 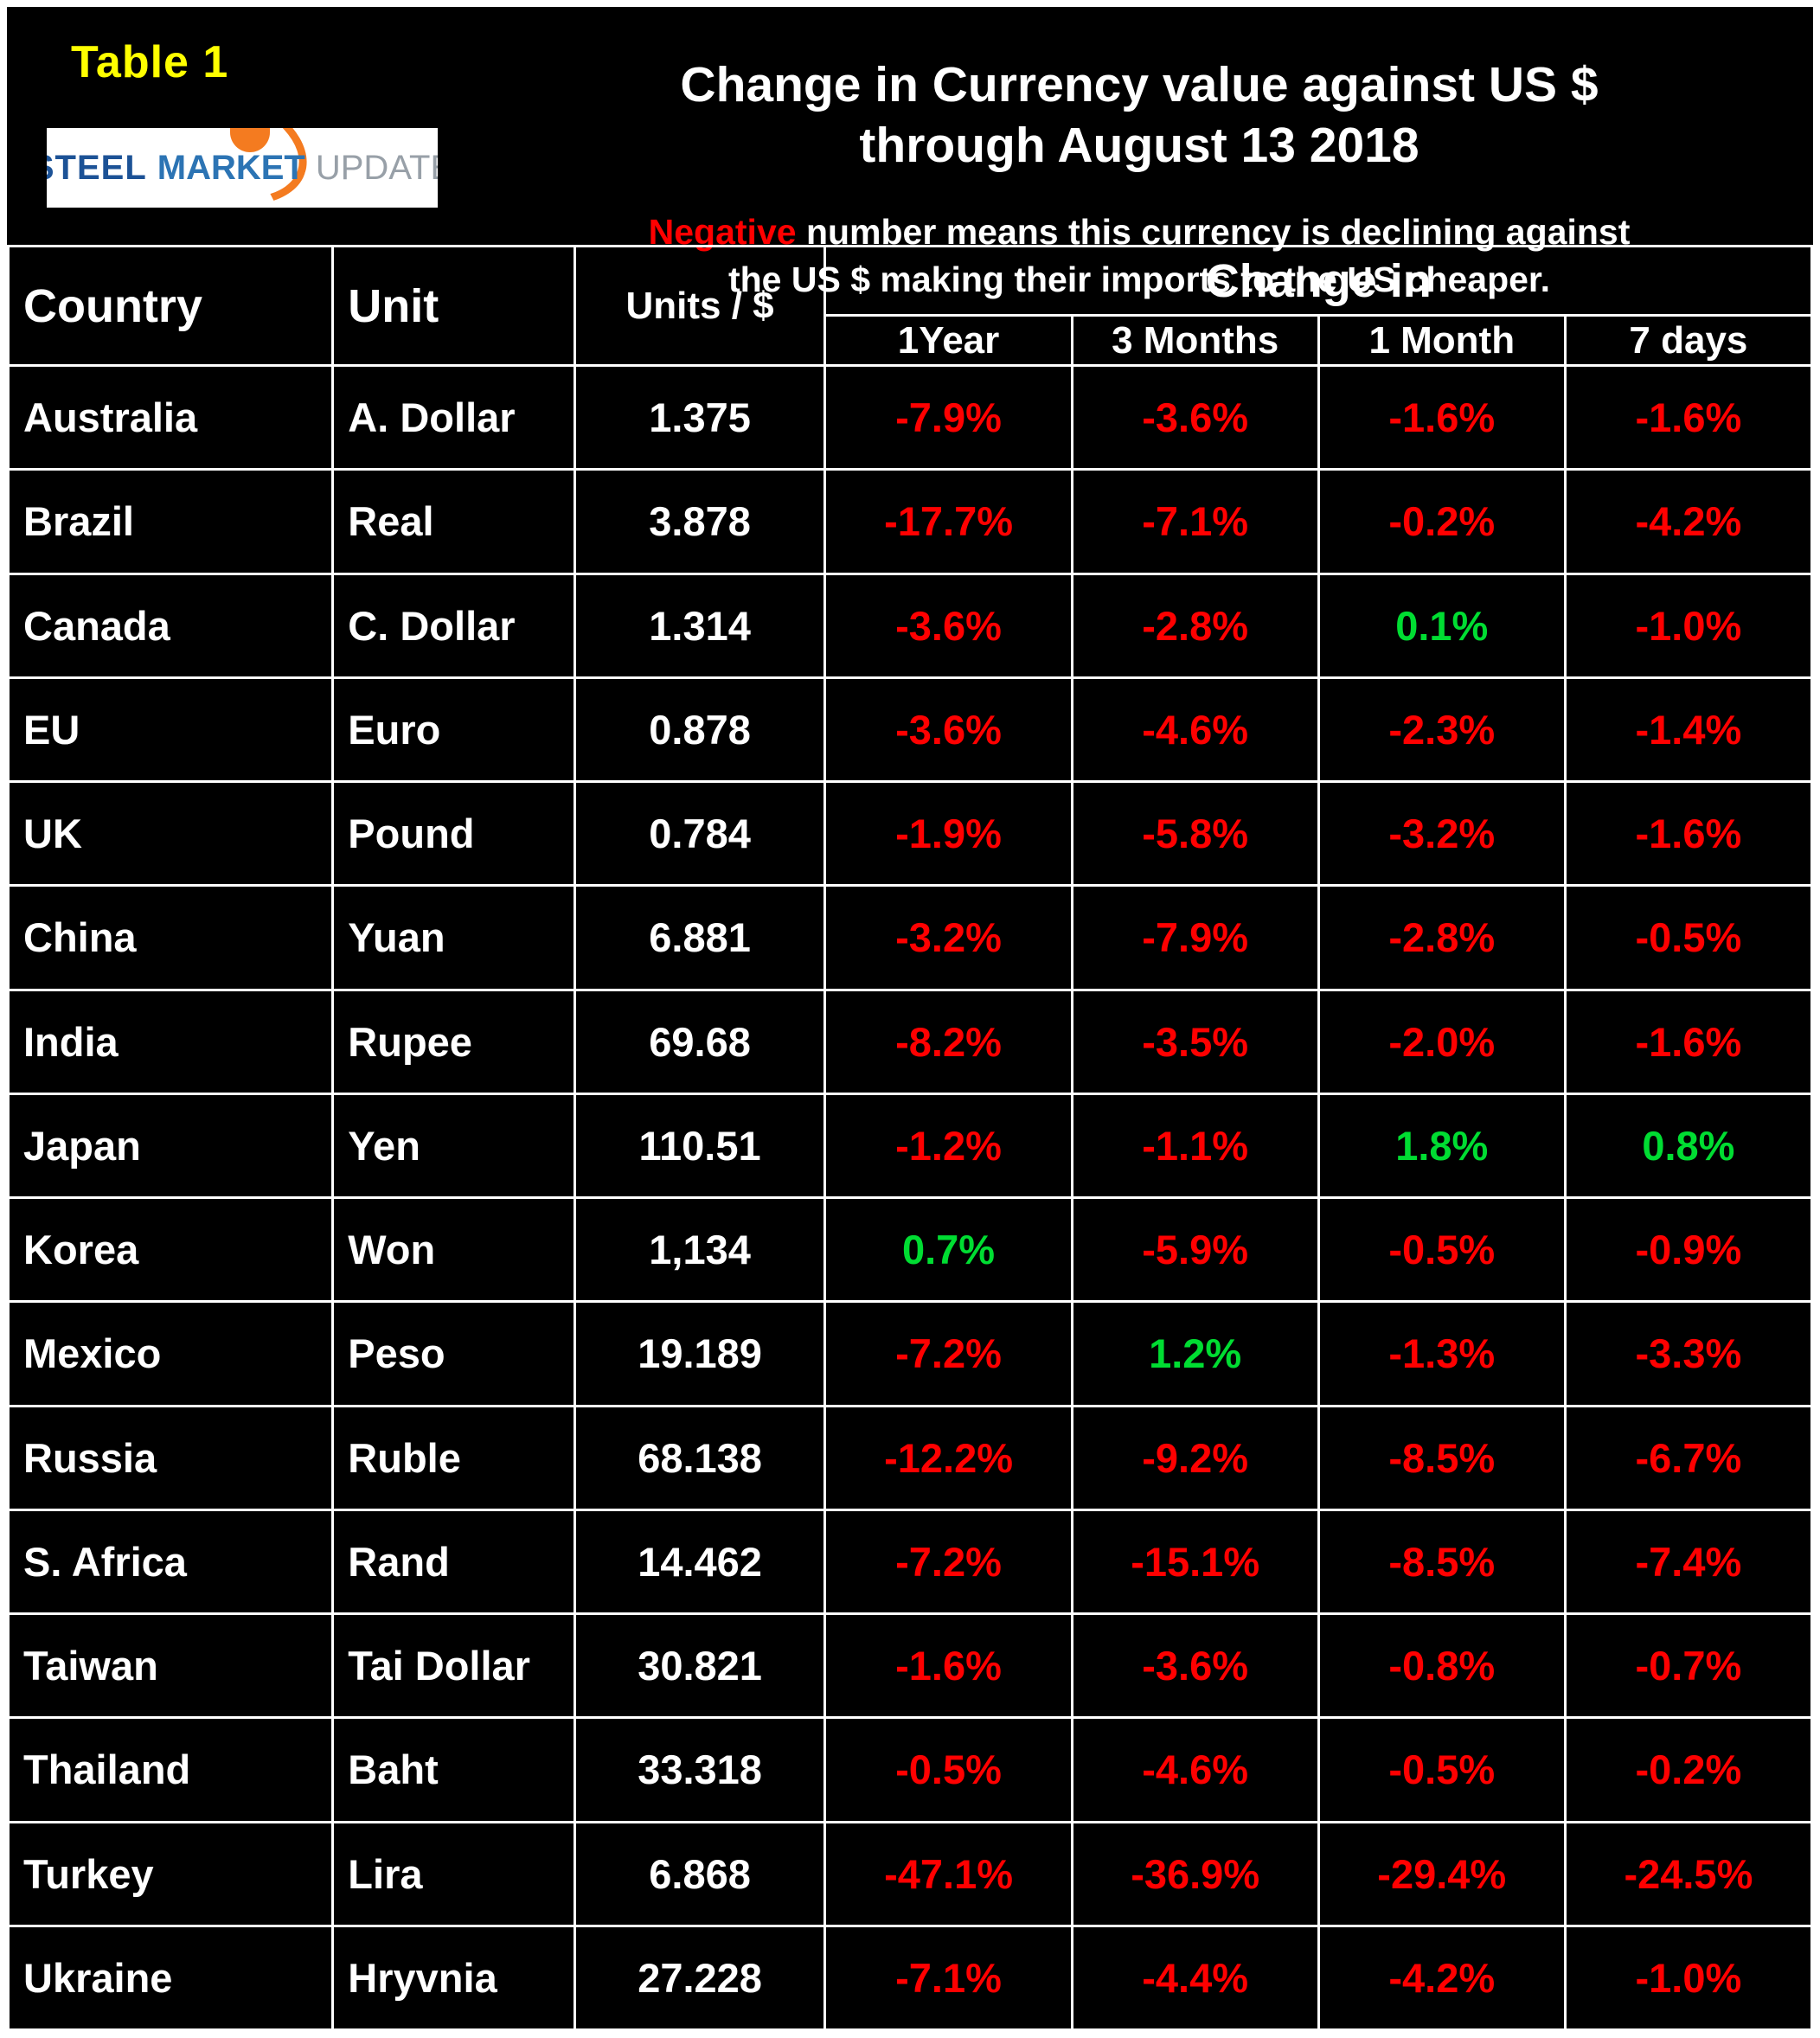 What do you see at coordinates (1688, 833) in the screenshot?
I see `change-7days-cell: -1.6%` at bounding box center [1688, 833].